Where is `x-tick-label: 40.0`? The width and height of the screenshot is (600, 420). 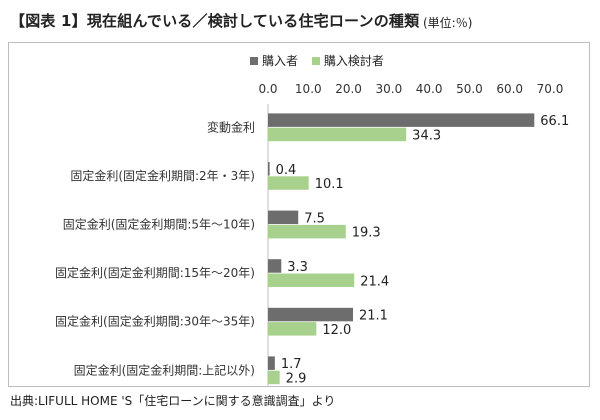
x-tick-label: 40.0 is located at coordinates (429, 89).